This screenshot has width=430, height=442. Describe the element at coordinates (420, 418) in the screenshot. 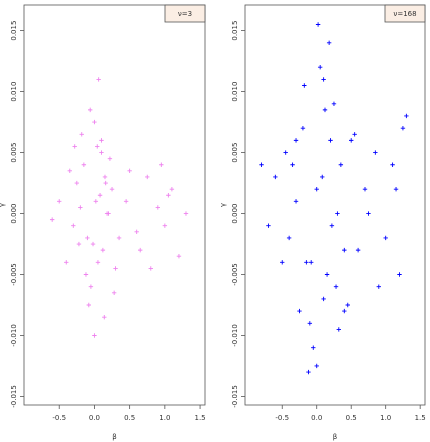

I see `x-tick-label: 1.5` at that location.